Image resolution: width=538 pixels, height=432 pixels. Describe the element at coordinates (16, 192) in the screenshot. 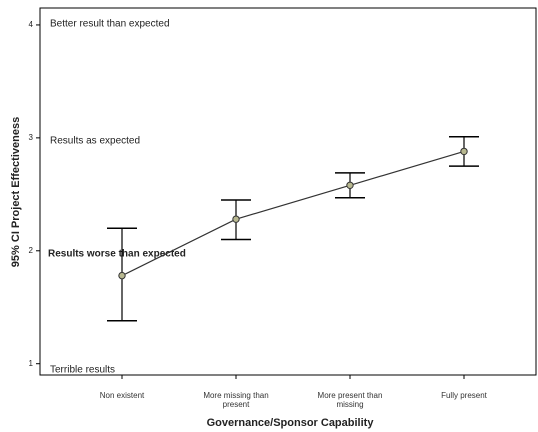

I see `y-axis-label: 95% CI Project Effectiveness` at that location.